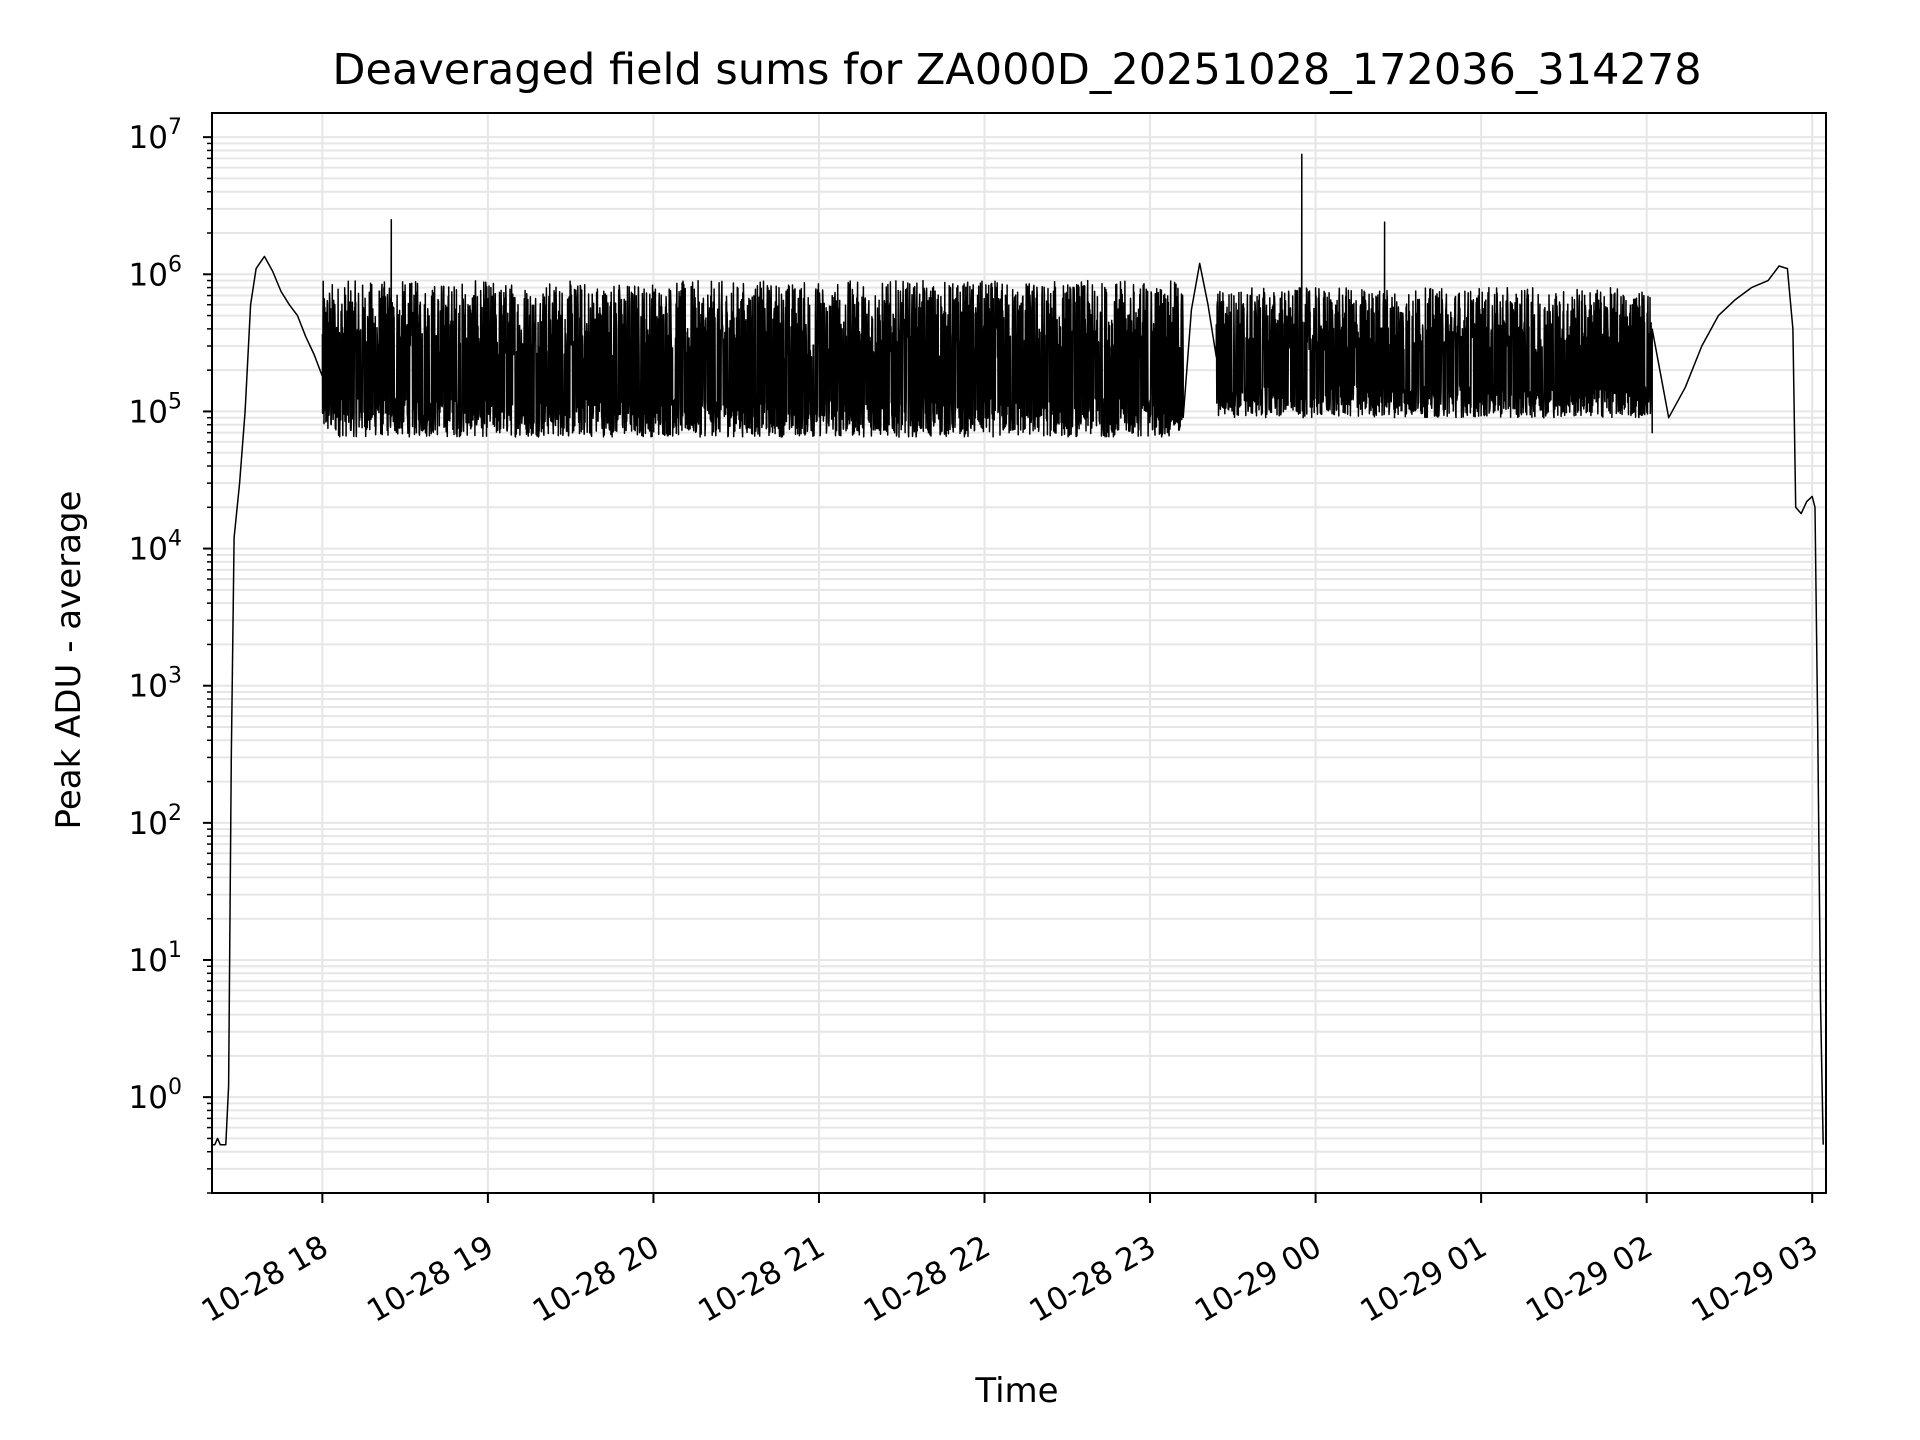 The width and height of the screenshot is (1920, 1440). I want to click on y-tick-label: 10², so click(155, 821).